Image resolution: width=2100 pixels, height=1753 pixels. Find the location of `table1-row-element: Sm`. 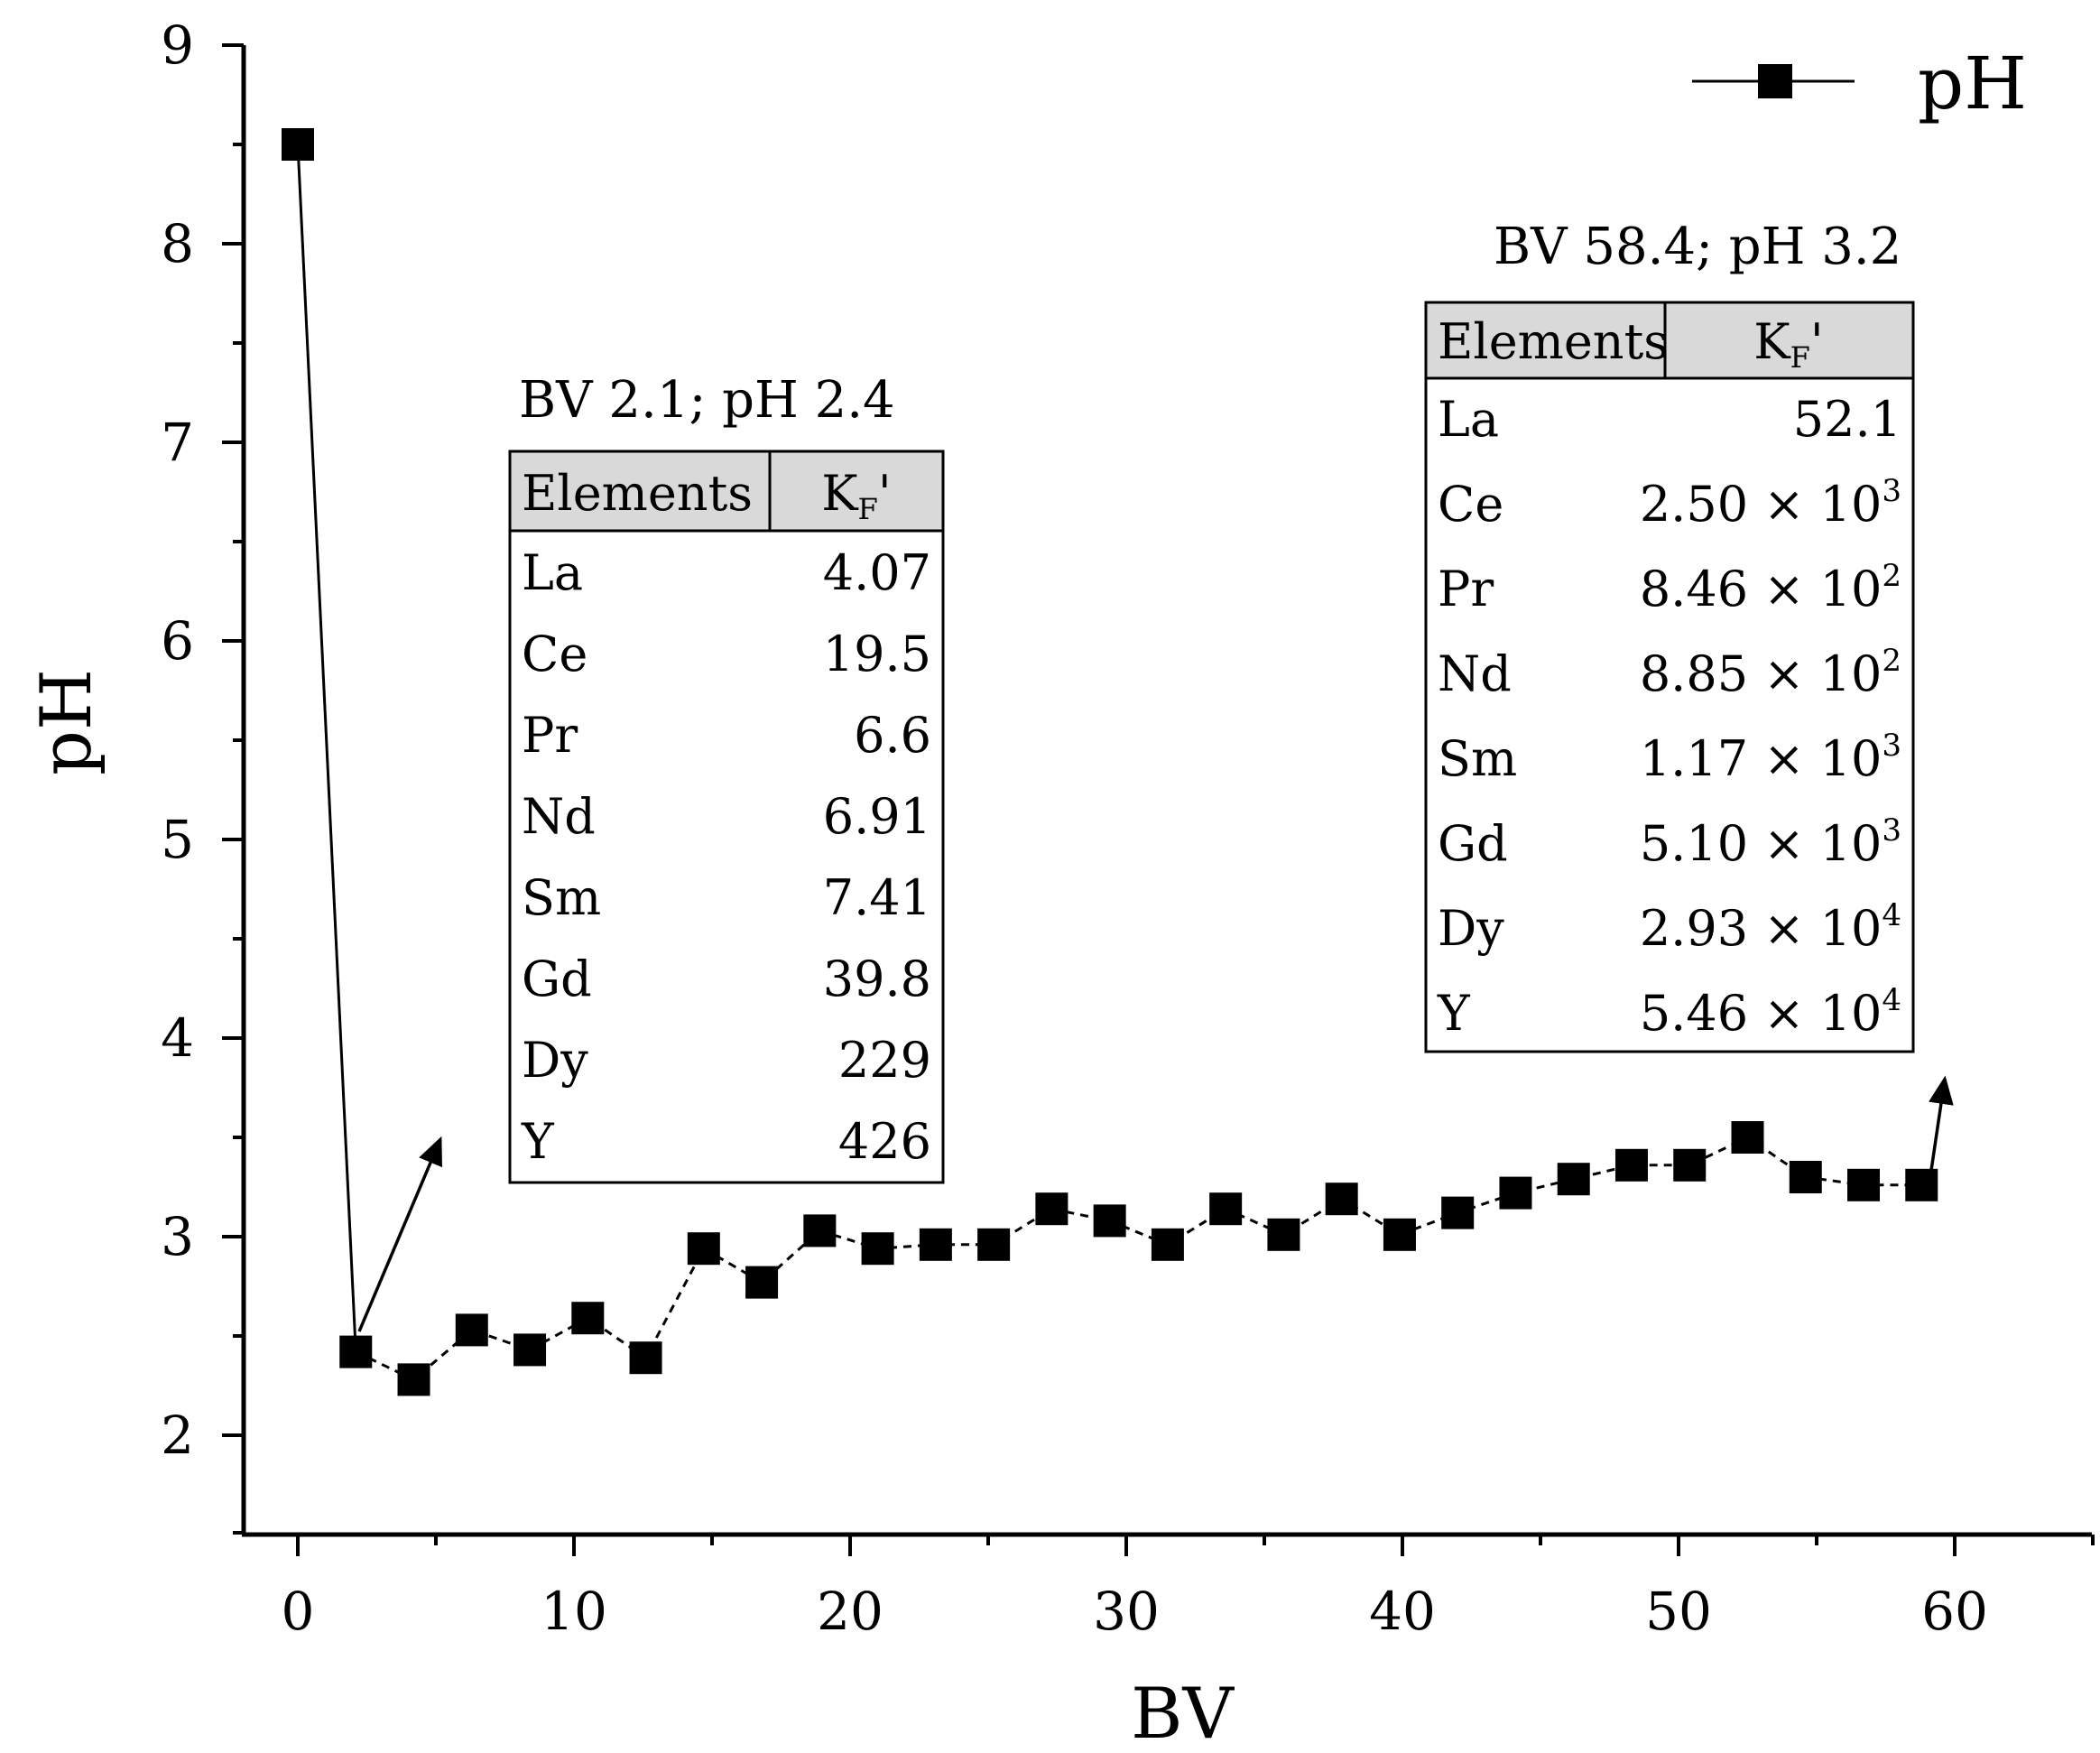

table1-row-element: Sm is located at coordinates (561, 897).